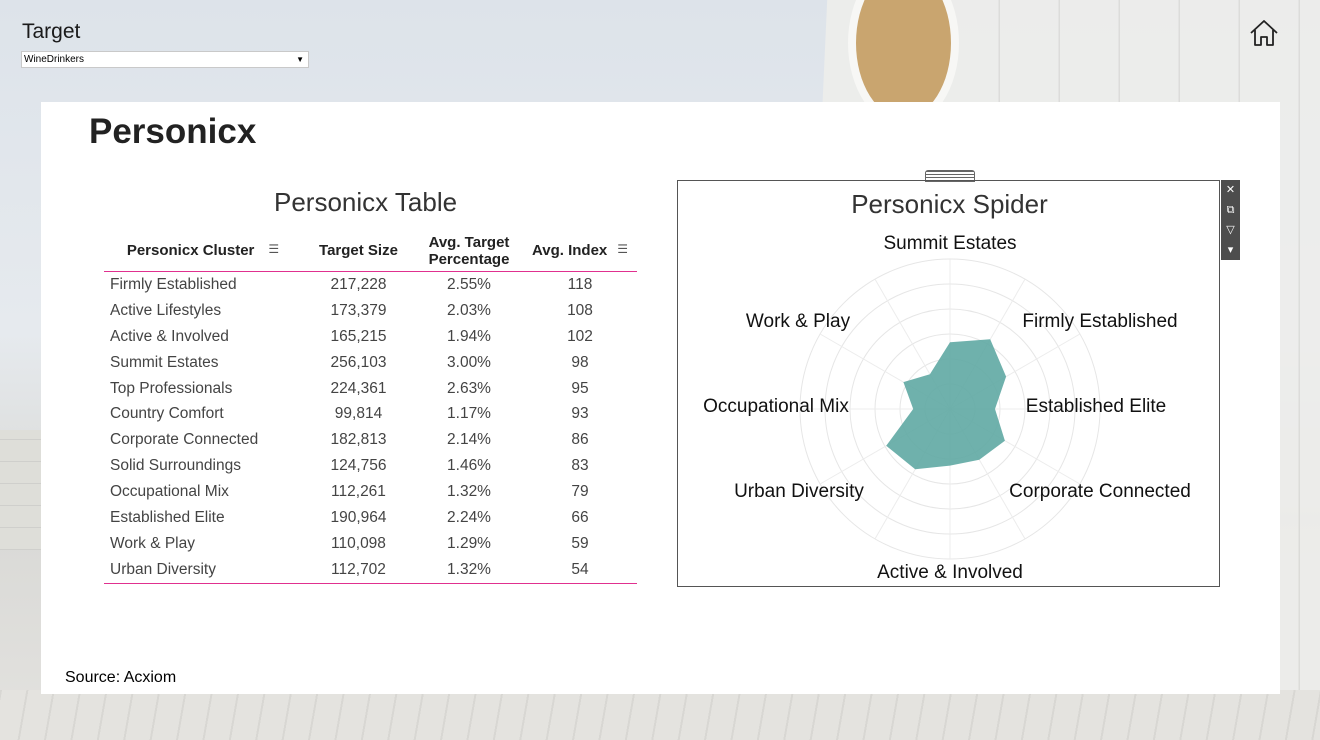  I want to click on table-row: Occupational Mix 112,261 1.32% 79, so click(370, 492).